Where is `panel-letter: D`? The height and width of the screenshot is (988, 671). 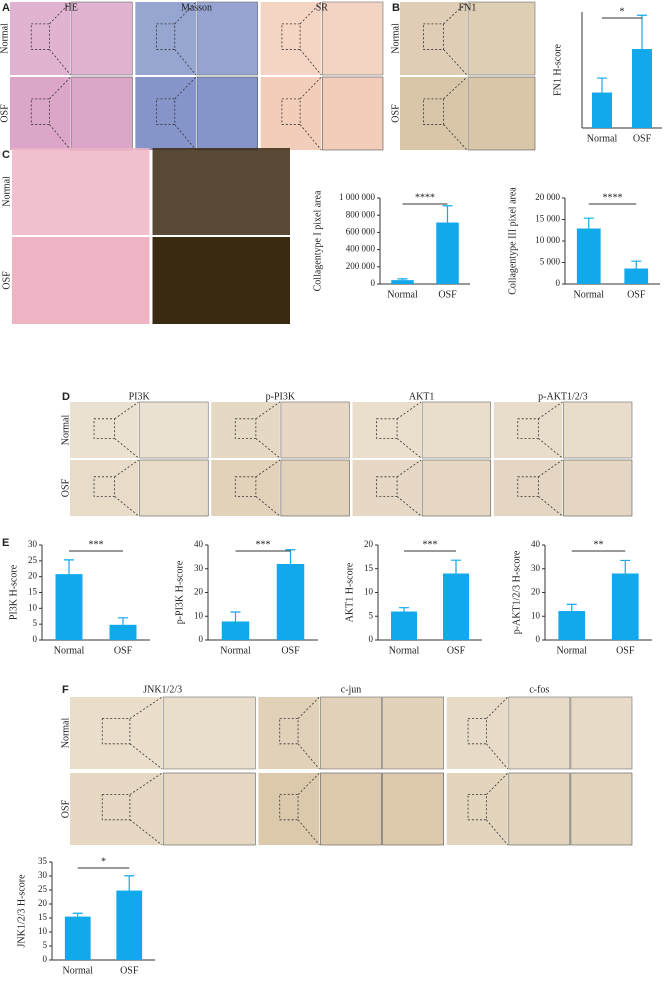
panel-letter: D is located at coordinates (66, 397).